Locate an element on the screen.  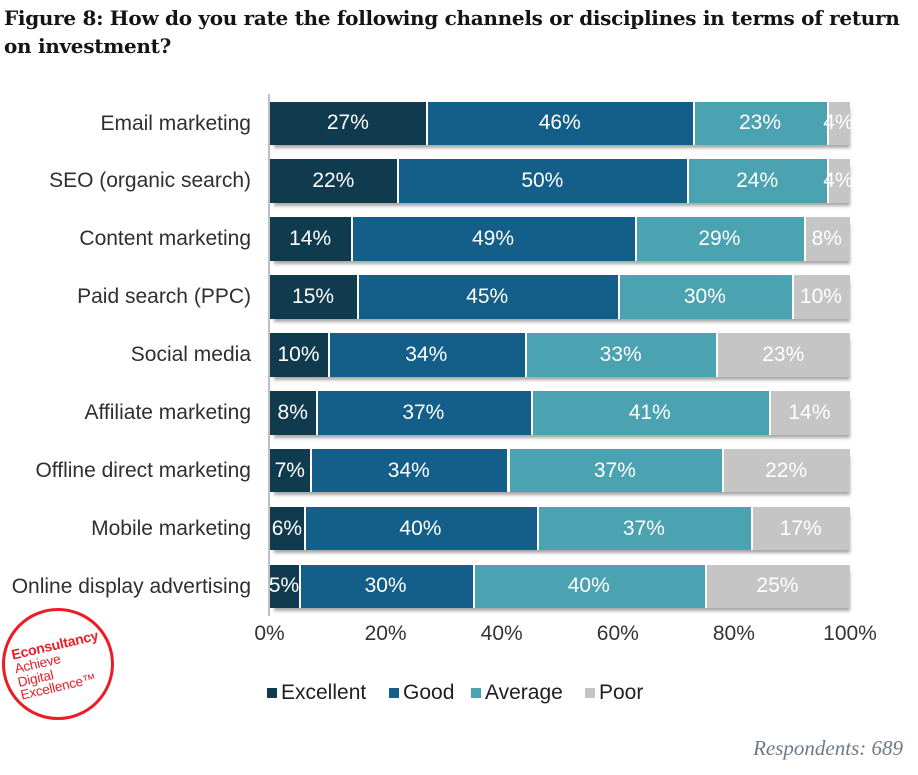
bar-row: 22% 50% 24% 4% is located at coordinates (561, 181).